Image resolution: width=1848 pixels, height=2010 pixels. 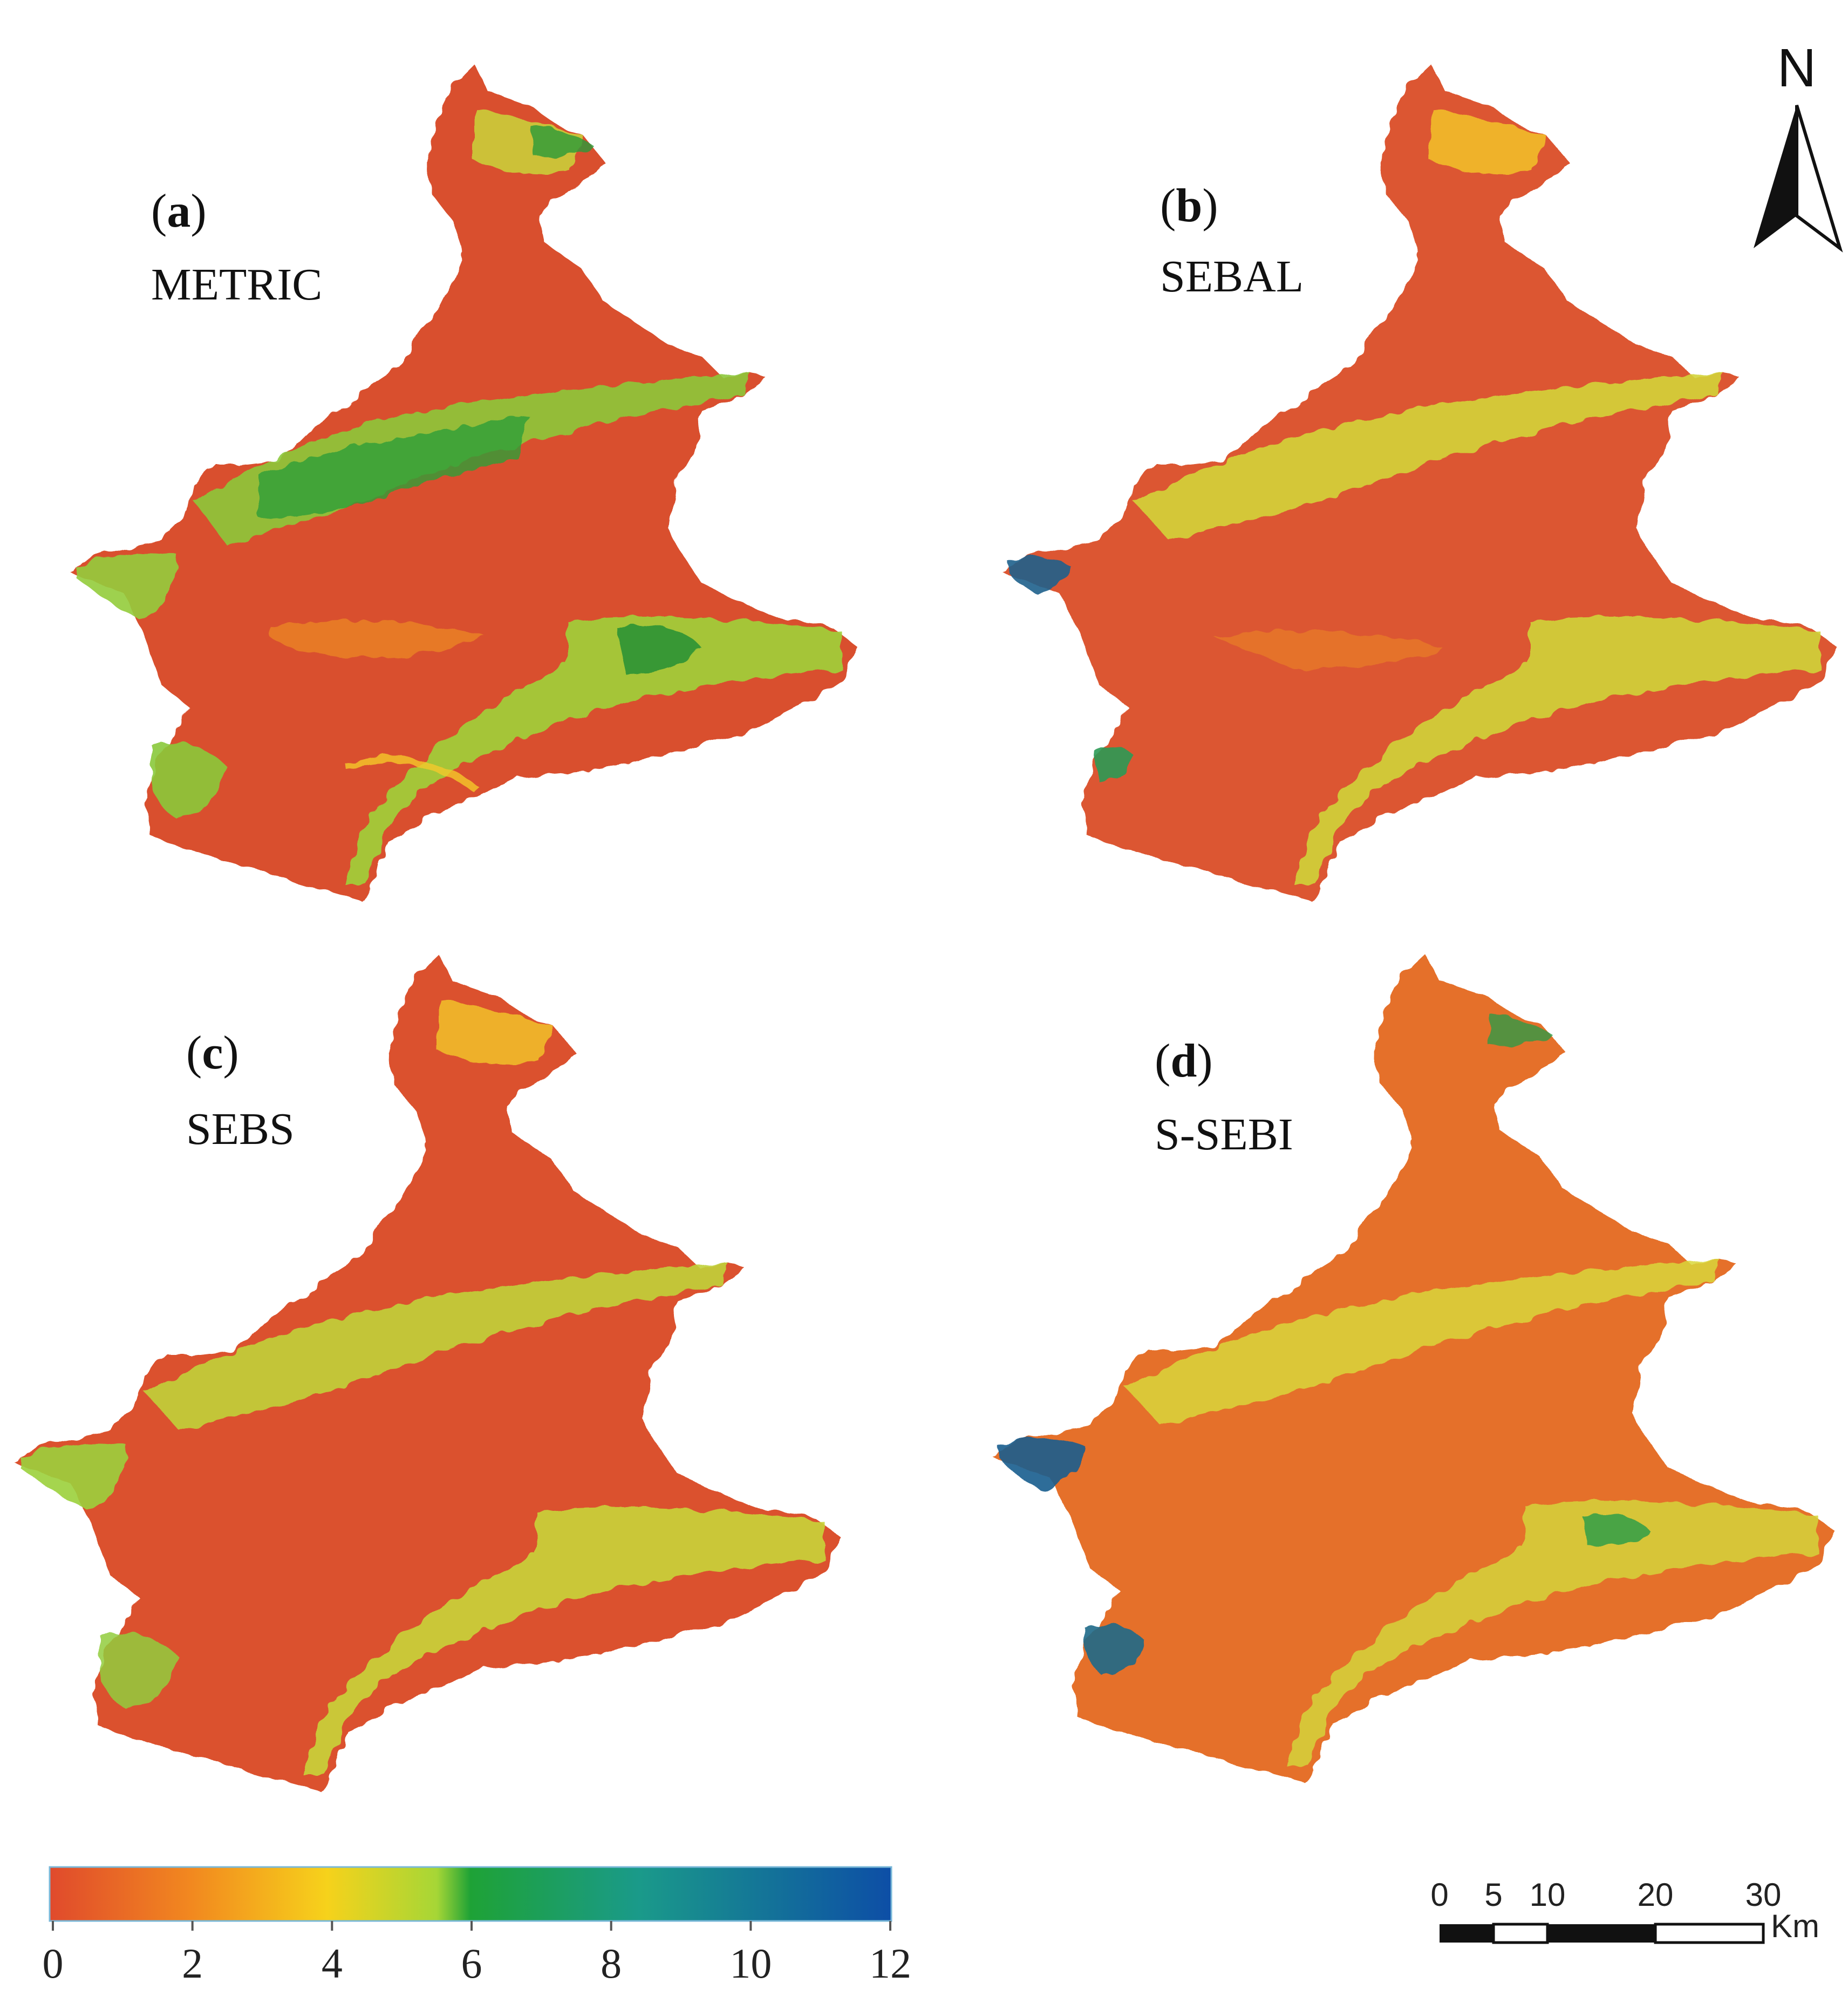 What do you see at coordinates (1493, 1895) in the screenshot?
I see `scale-tick-label: 5` at bounding box center [1493, 1895].